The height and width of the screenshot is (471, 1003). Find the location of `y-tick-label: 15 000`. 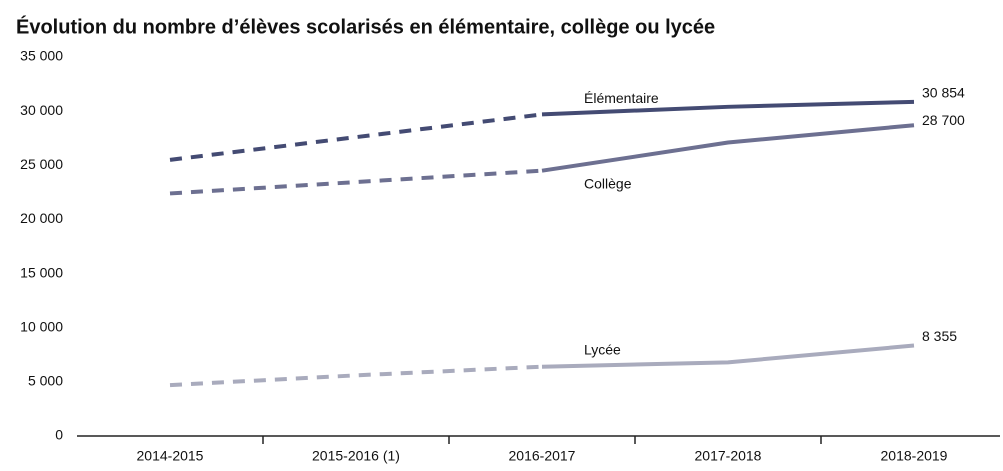

y-tick-label: 15 000 is located at coordinates (41, 272).